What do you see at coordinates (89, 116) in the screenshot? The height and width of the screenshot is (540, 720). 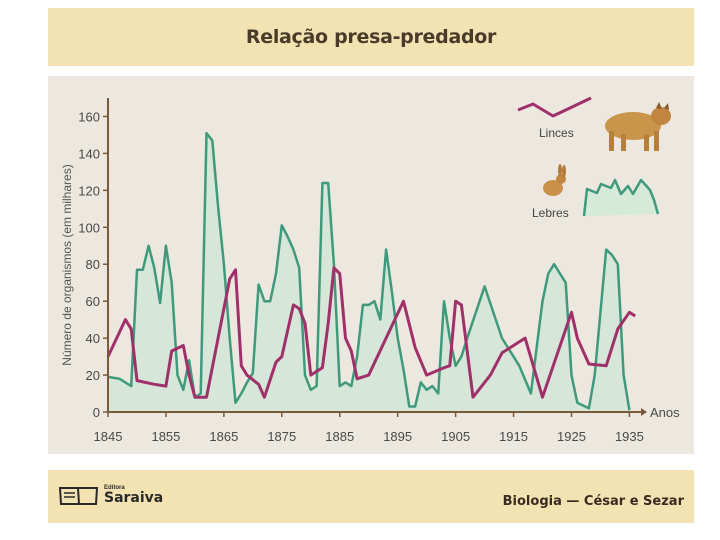 I see `y-tick-label: 160` at bounding box center [89, 116].